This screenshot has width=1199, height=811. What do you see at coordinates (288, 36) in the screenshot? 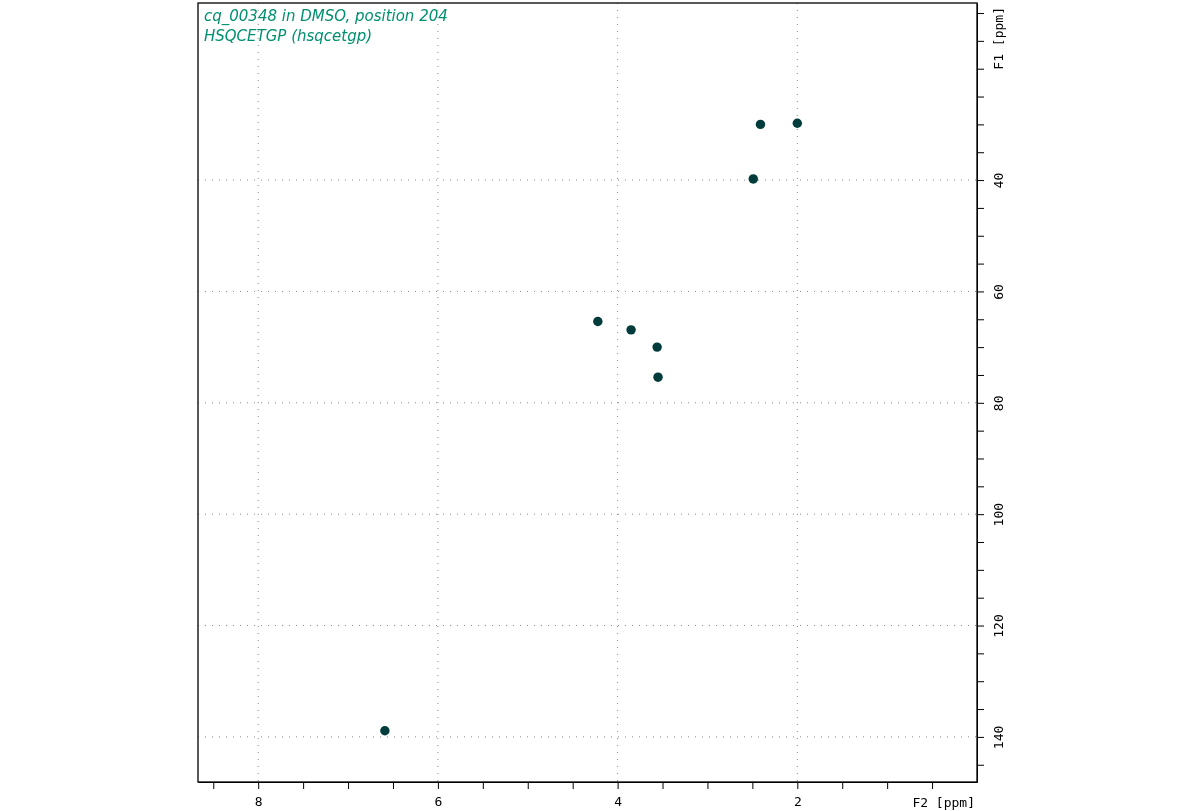
I see `text: HSQCETGP (hsqcetgp)` at bounding box center [288, 36].